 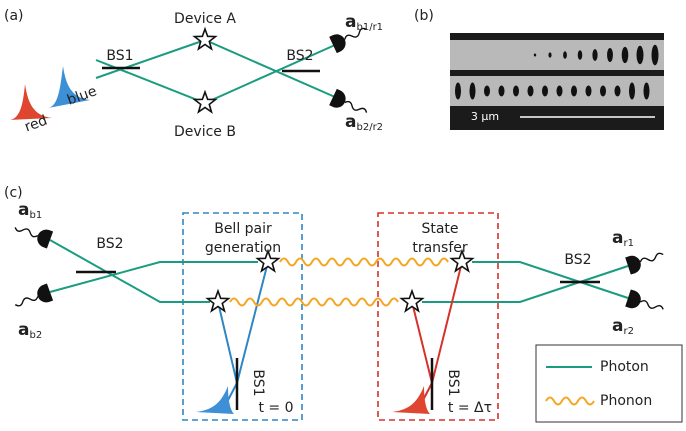 I want to click on pulse-label: red, so click(x=35, y=124).